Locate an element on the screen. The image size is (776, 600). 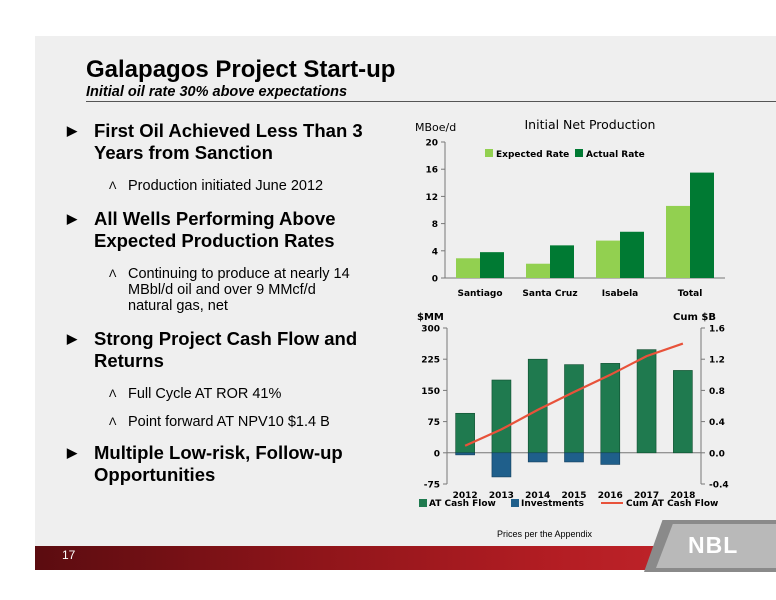
sub-bullet-text: Production initiated June 2012 is located at coordinates (226, 186).